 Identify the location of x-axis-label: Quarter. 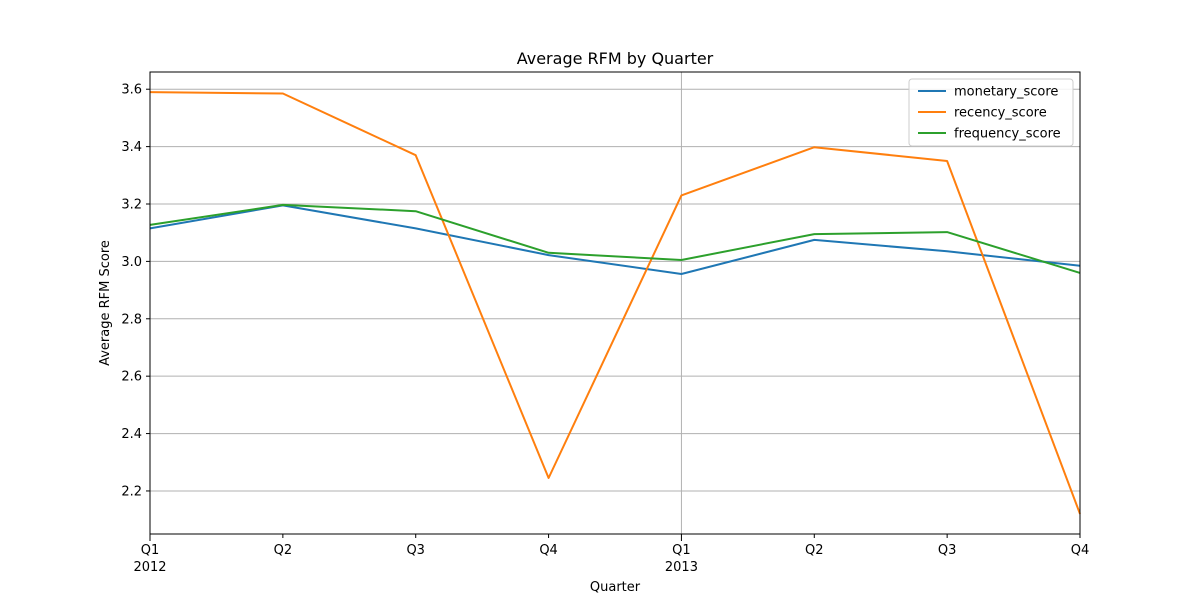
(615, 587).